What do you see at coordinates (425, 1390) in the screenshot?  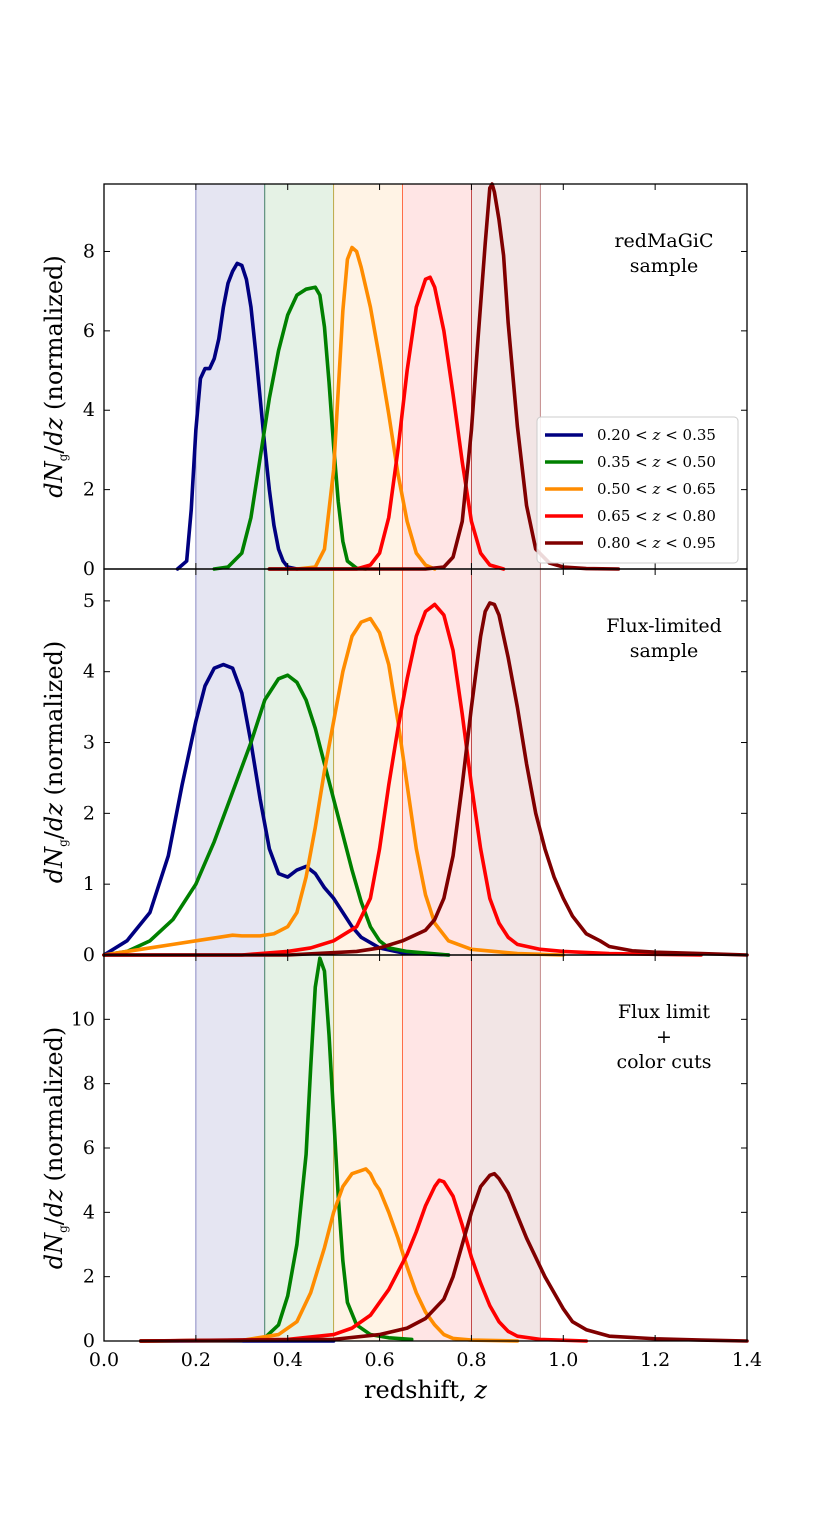 I see `x-axis-title: redshift, z` at bounding box center [425, 1390].